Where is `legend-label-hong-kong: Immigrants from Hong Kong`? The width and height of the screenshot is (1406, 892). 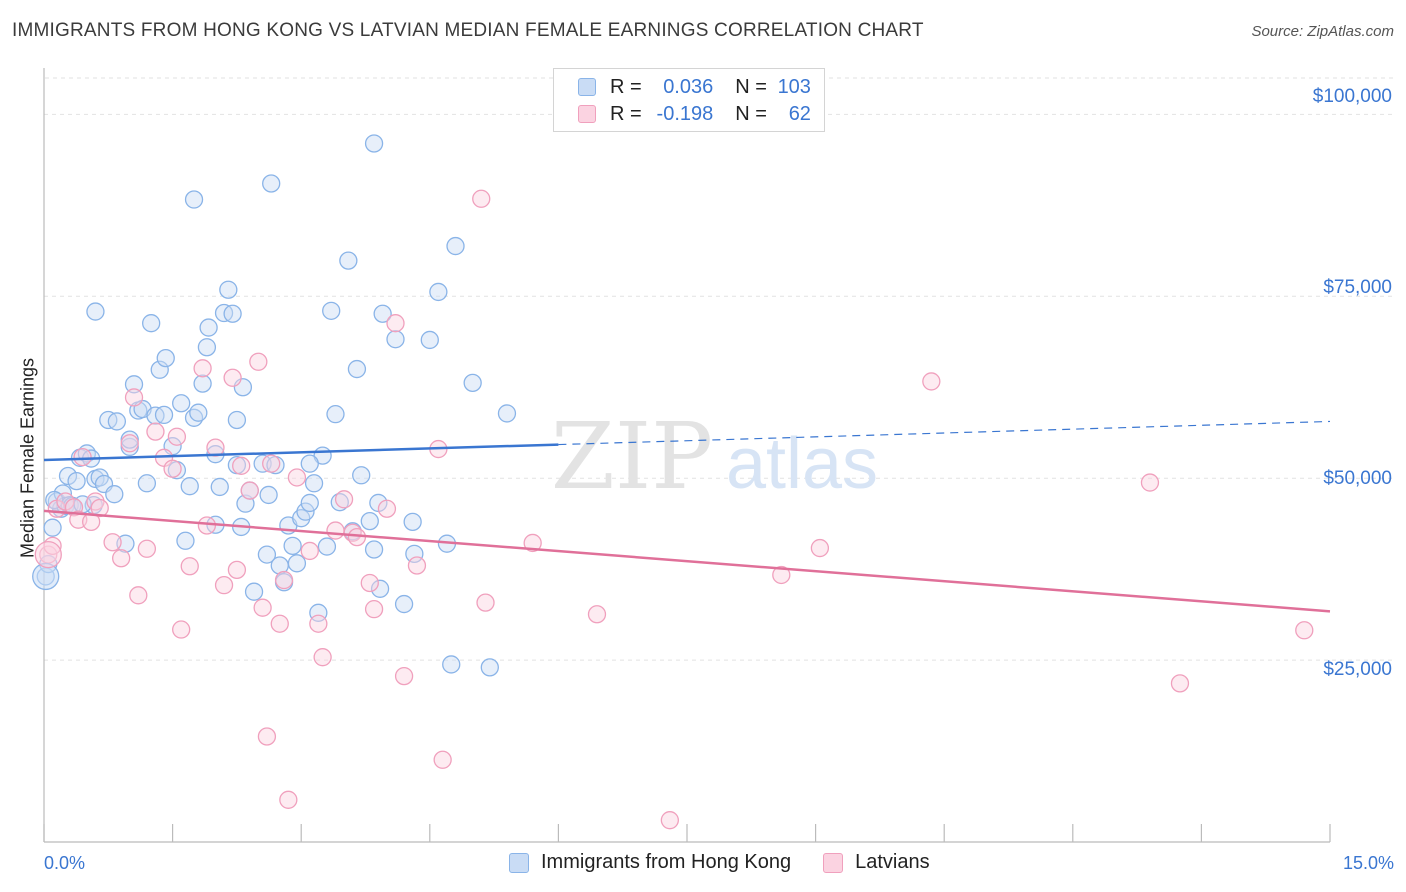
legend-label-hong-kong: Immigrants from Hong Kong is located at coordinates (666, 862).